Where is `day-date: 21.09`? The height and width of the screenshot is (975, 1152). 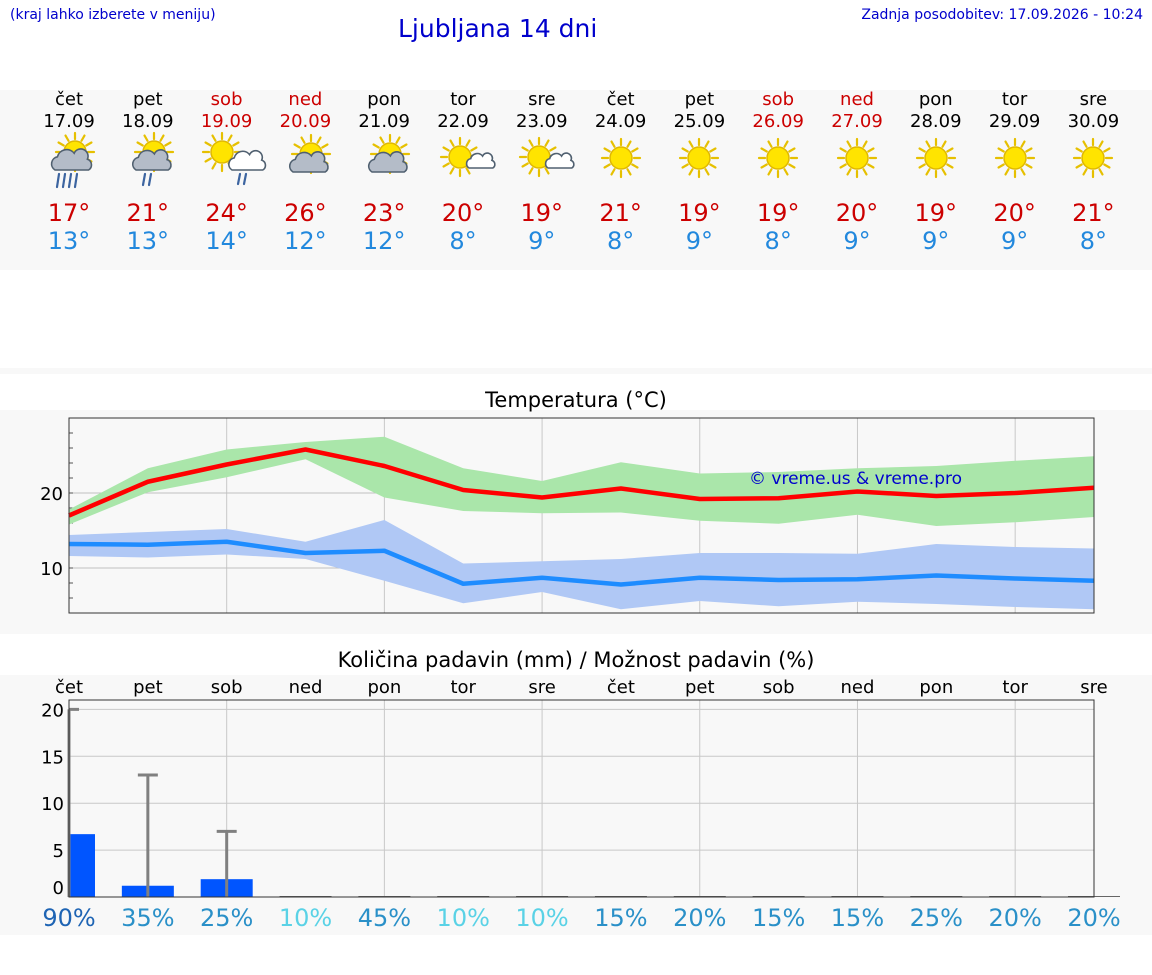
day-date: 21.09 is located at coordinates (384, 121).